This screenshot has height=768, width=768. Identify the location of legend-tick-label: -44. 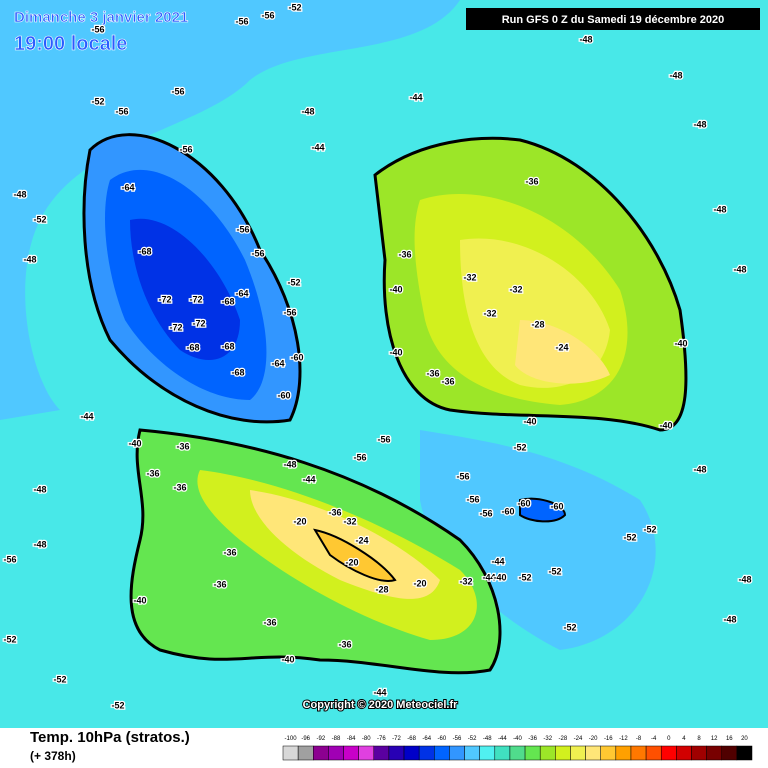
(502, 739).